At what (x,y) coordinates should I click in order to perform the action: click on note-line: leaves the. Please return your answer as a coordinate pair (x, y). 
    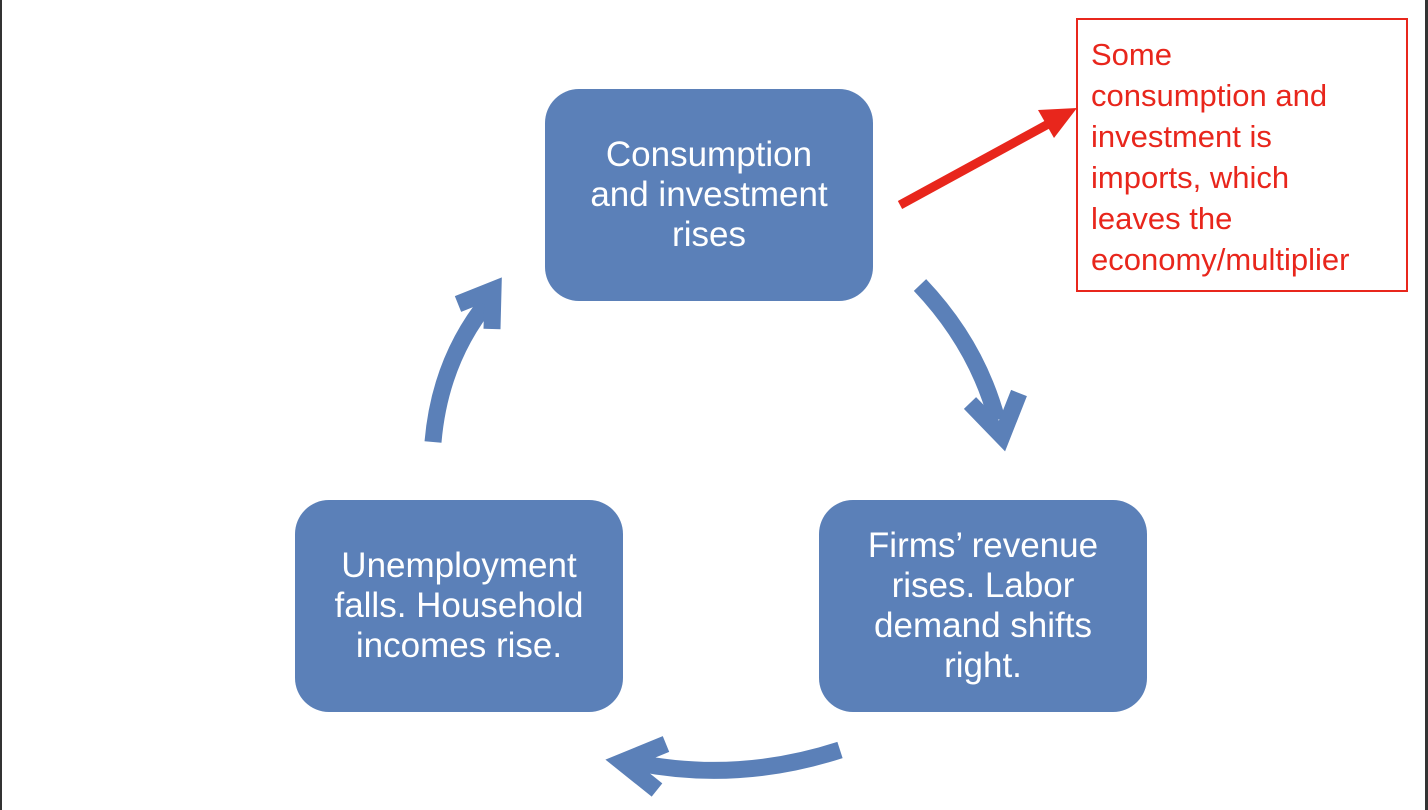
    Looking at the image, I should click on (1162, 218).